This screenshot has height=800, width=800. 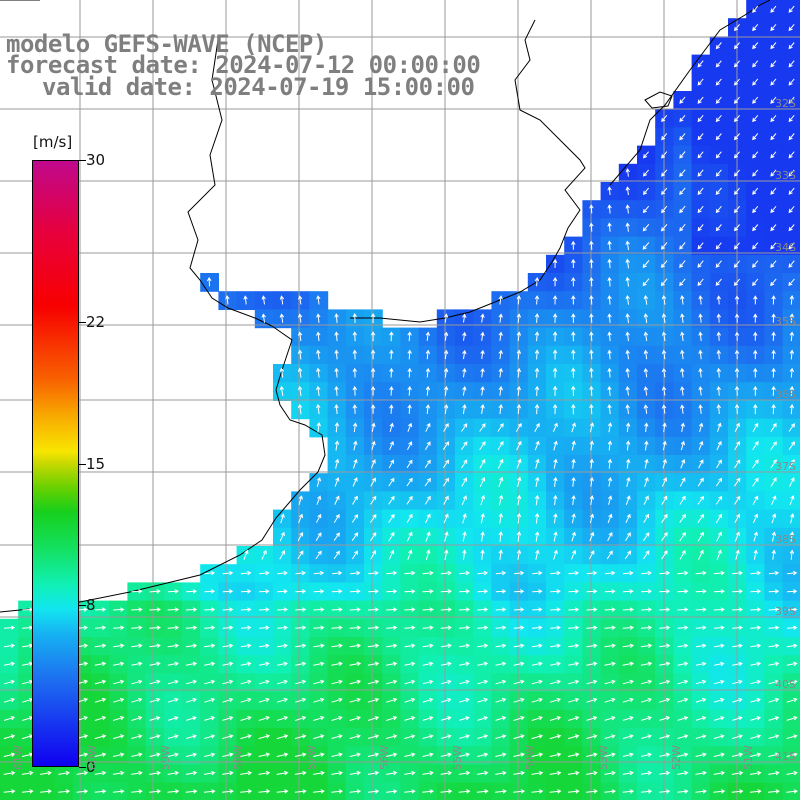 What do you see at coordinates (384, 757) in the screenshot?
I see `longitude-label: 56W` at bounding box center [384, 757].